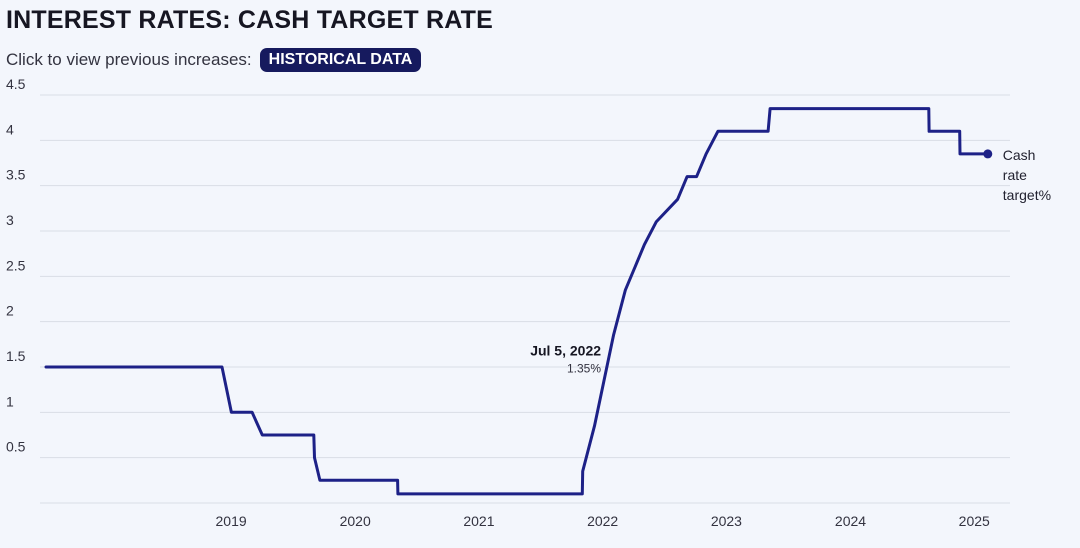  What do you see at coordinates (10, 311) in the screenshot?
I see `y-tick-label: 2` at bounding box center [10, 311].